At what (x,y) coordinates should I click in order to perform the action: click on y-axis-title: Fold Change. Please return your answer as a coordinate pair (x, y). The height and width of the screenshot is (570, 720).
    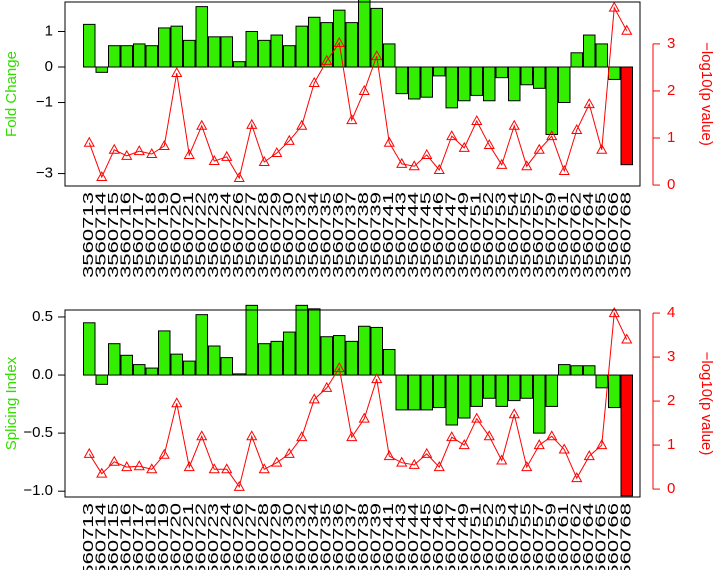
    Looking at the image, I should click on (11, 94).